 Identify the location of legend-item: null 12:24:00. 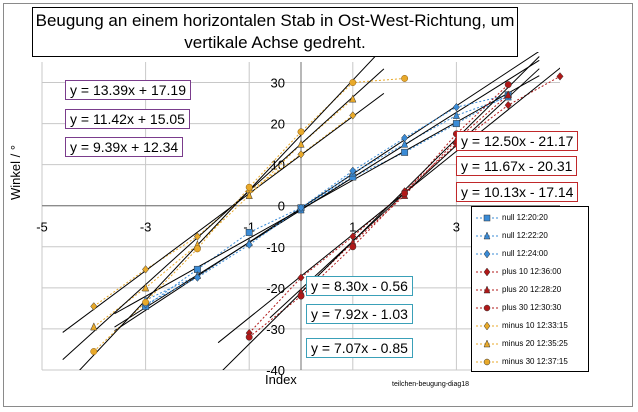
(530, 255).